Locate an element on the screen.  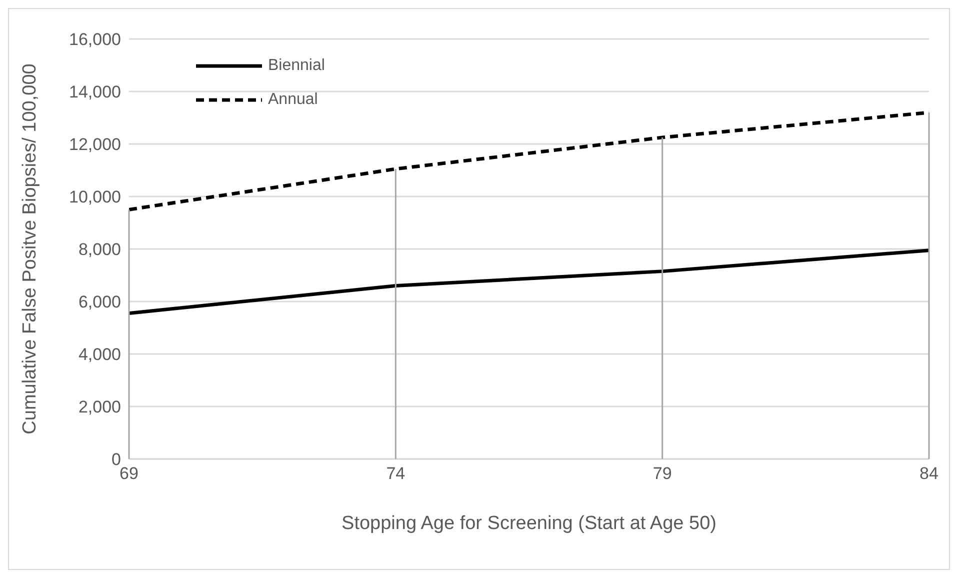
y-tick-label: 8,000 is located at coordinates (99, 250).